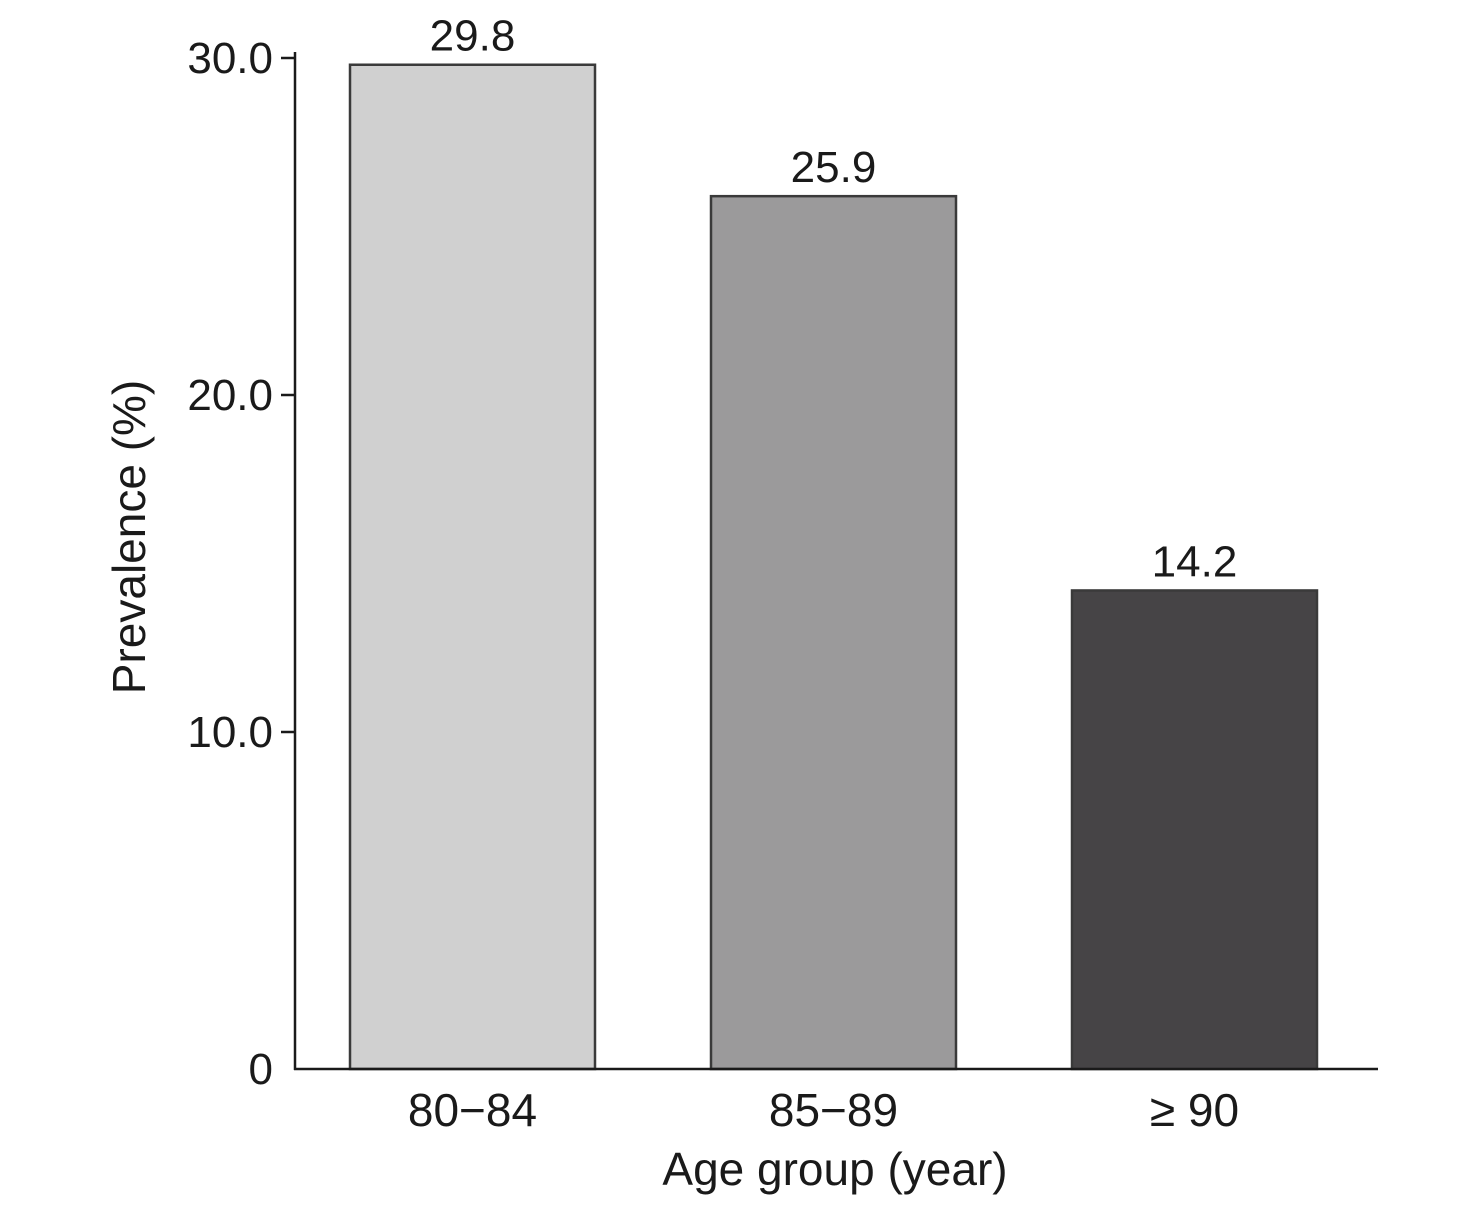  What do you see at coordinates (230, 732) in the screenshot?
I see `y-tick-label: 10.0` at bounding box center [230, 732].